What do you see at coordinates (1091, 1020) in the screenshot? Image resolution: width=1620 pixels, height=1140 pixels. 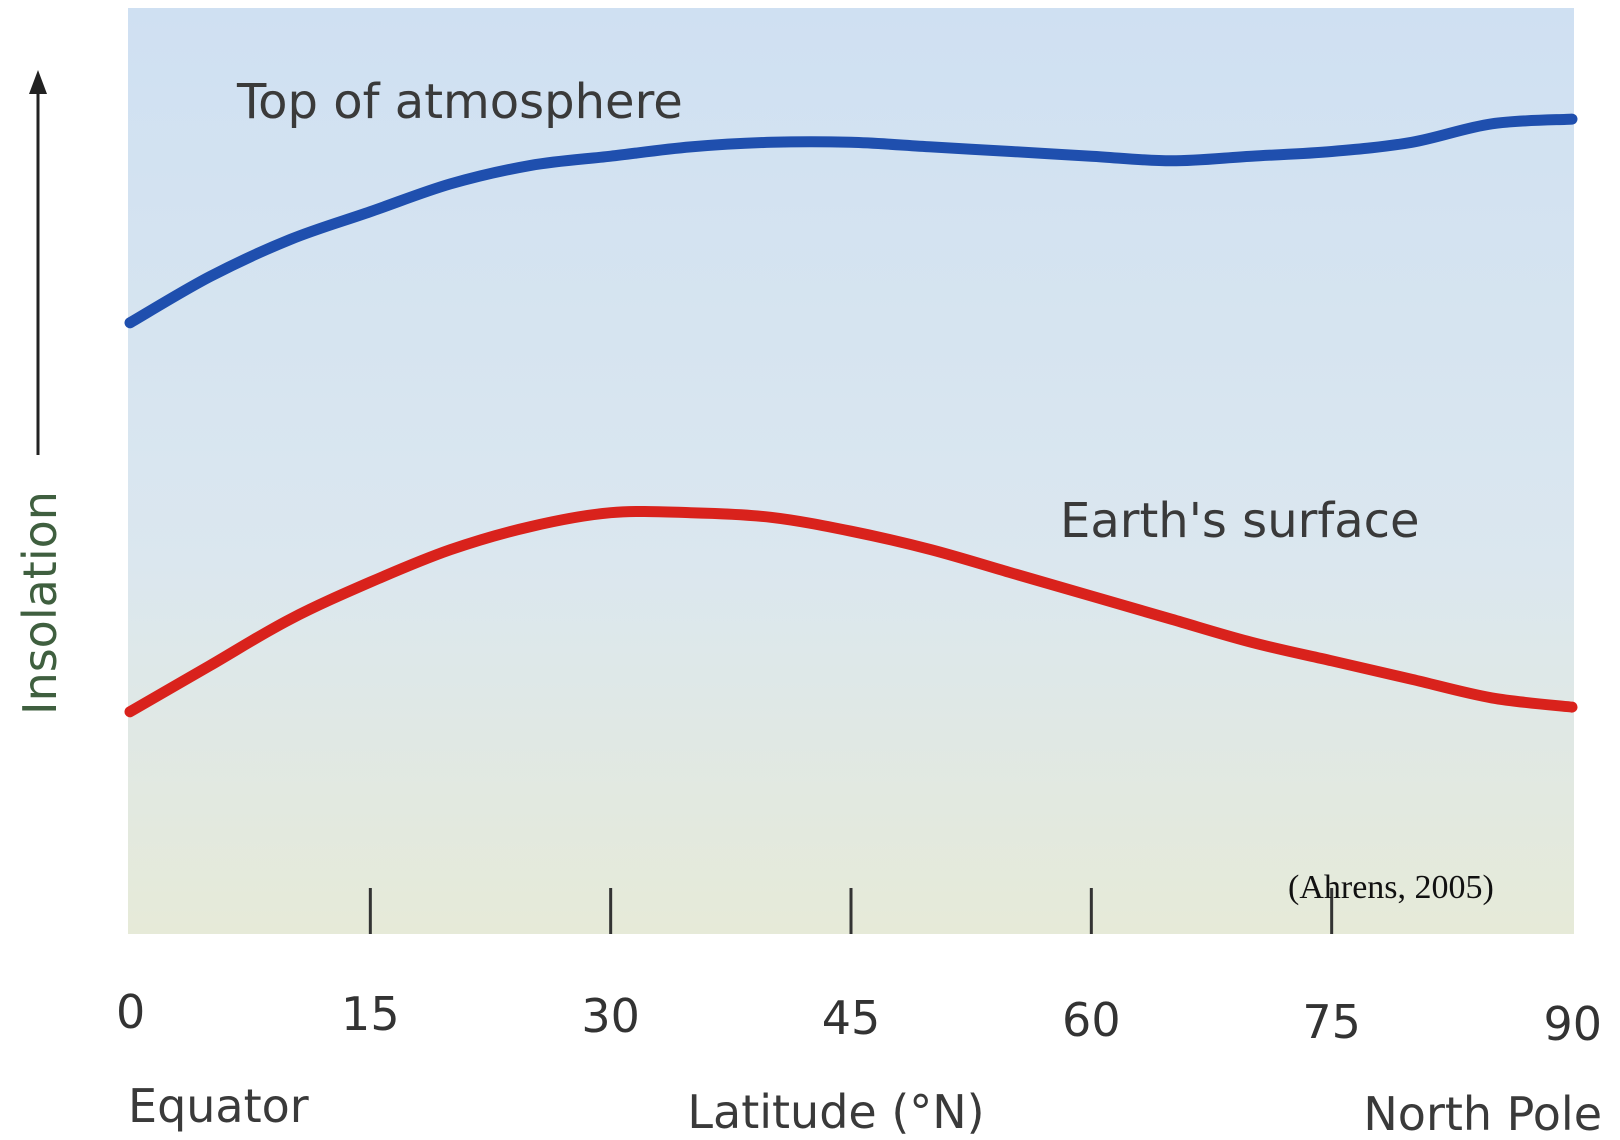 I see `x-tick-label: 60` at bounding box center [1091, 1020].